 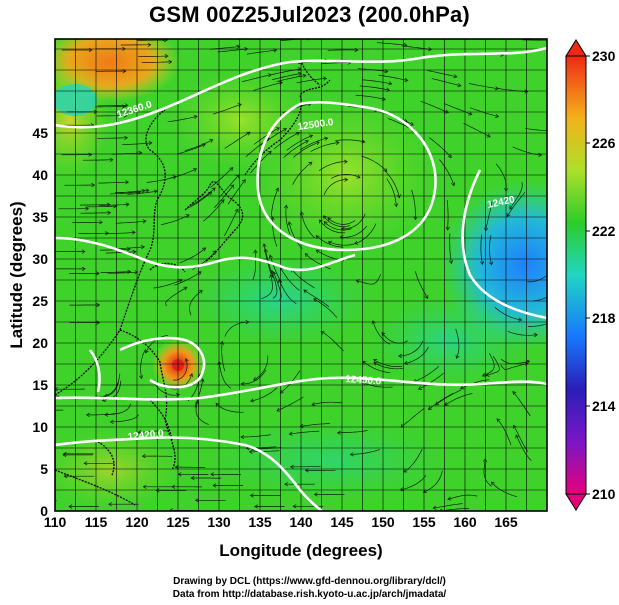 What do you see at coordinates (604, 143) in the screenshot?
I see `colorbar-tick: 226` at bounding box center [604, 143].